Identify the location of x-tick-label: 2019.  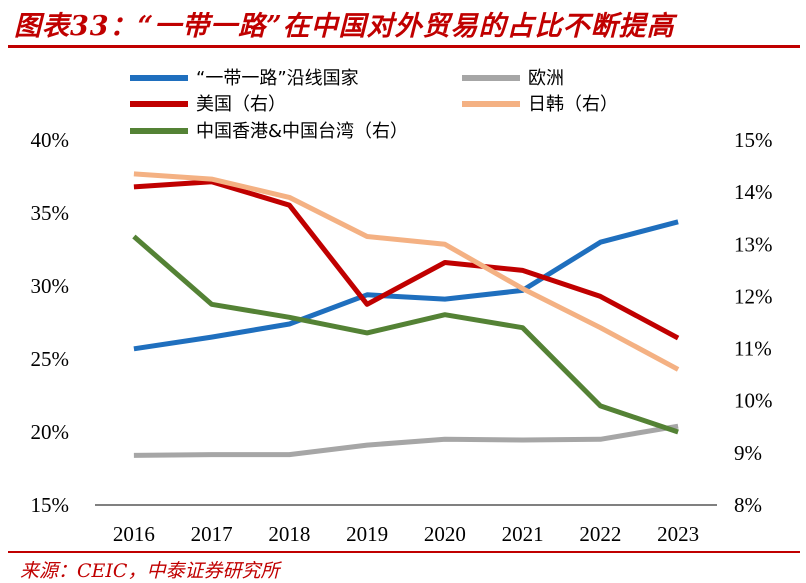
(367, 534).